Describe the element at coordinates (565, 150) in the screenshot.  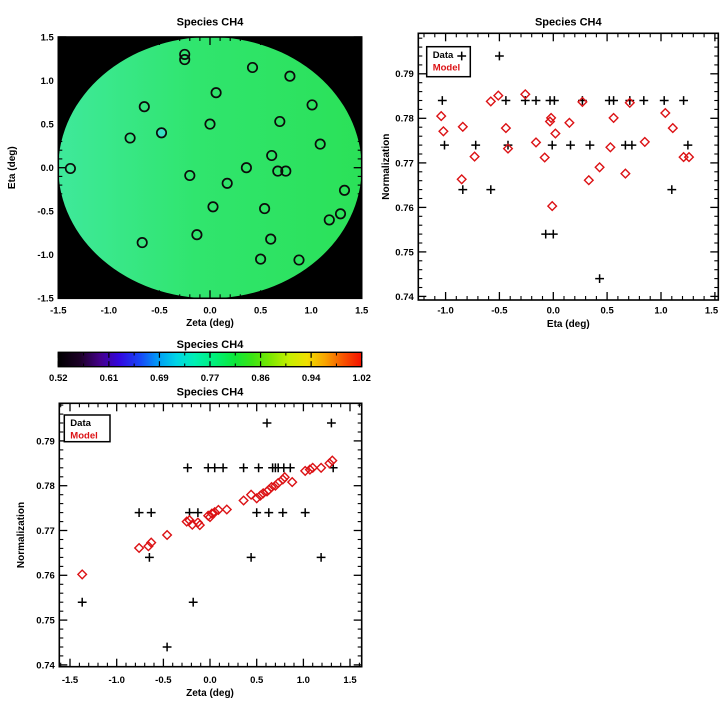
I see `model-series` at that location.